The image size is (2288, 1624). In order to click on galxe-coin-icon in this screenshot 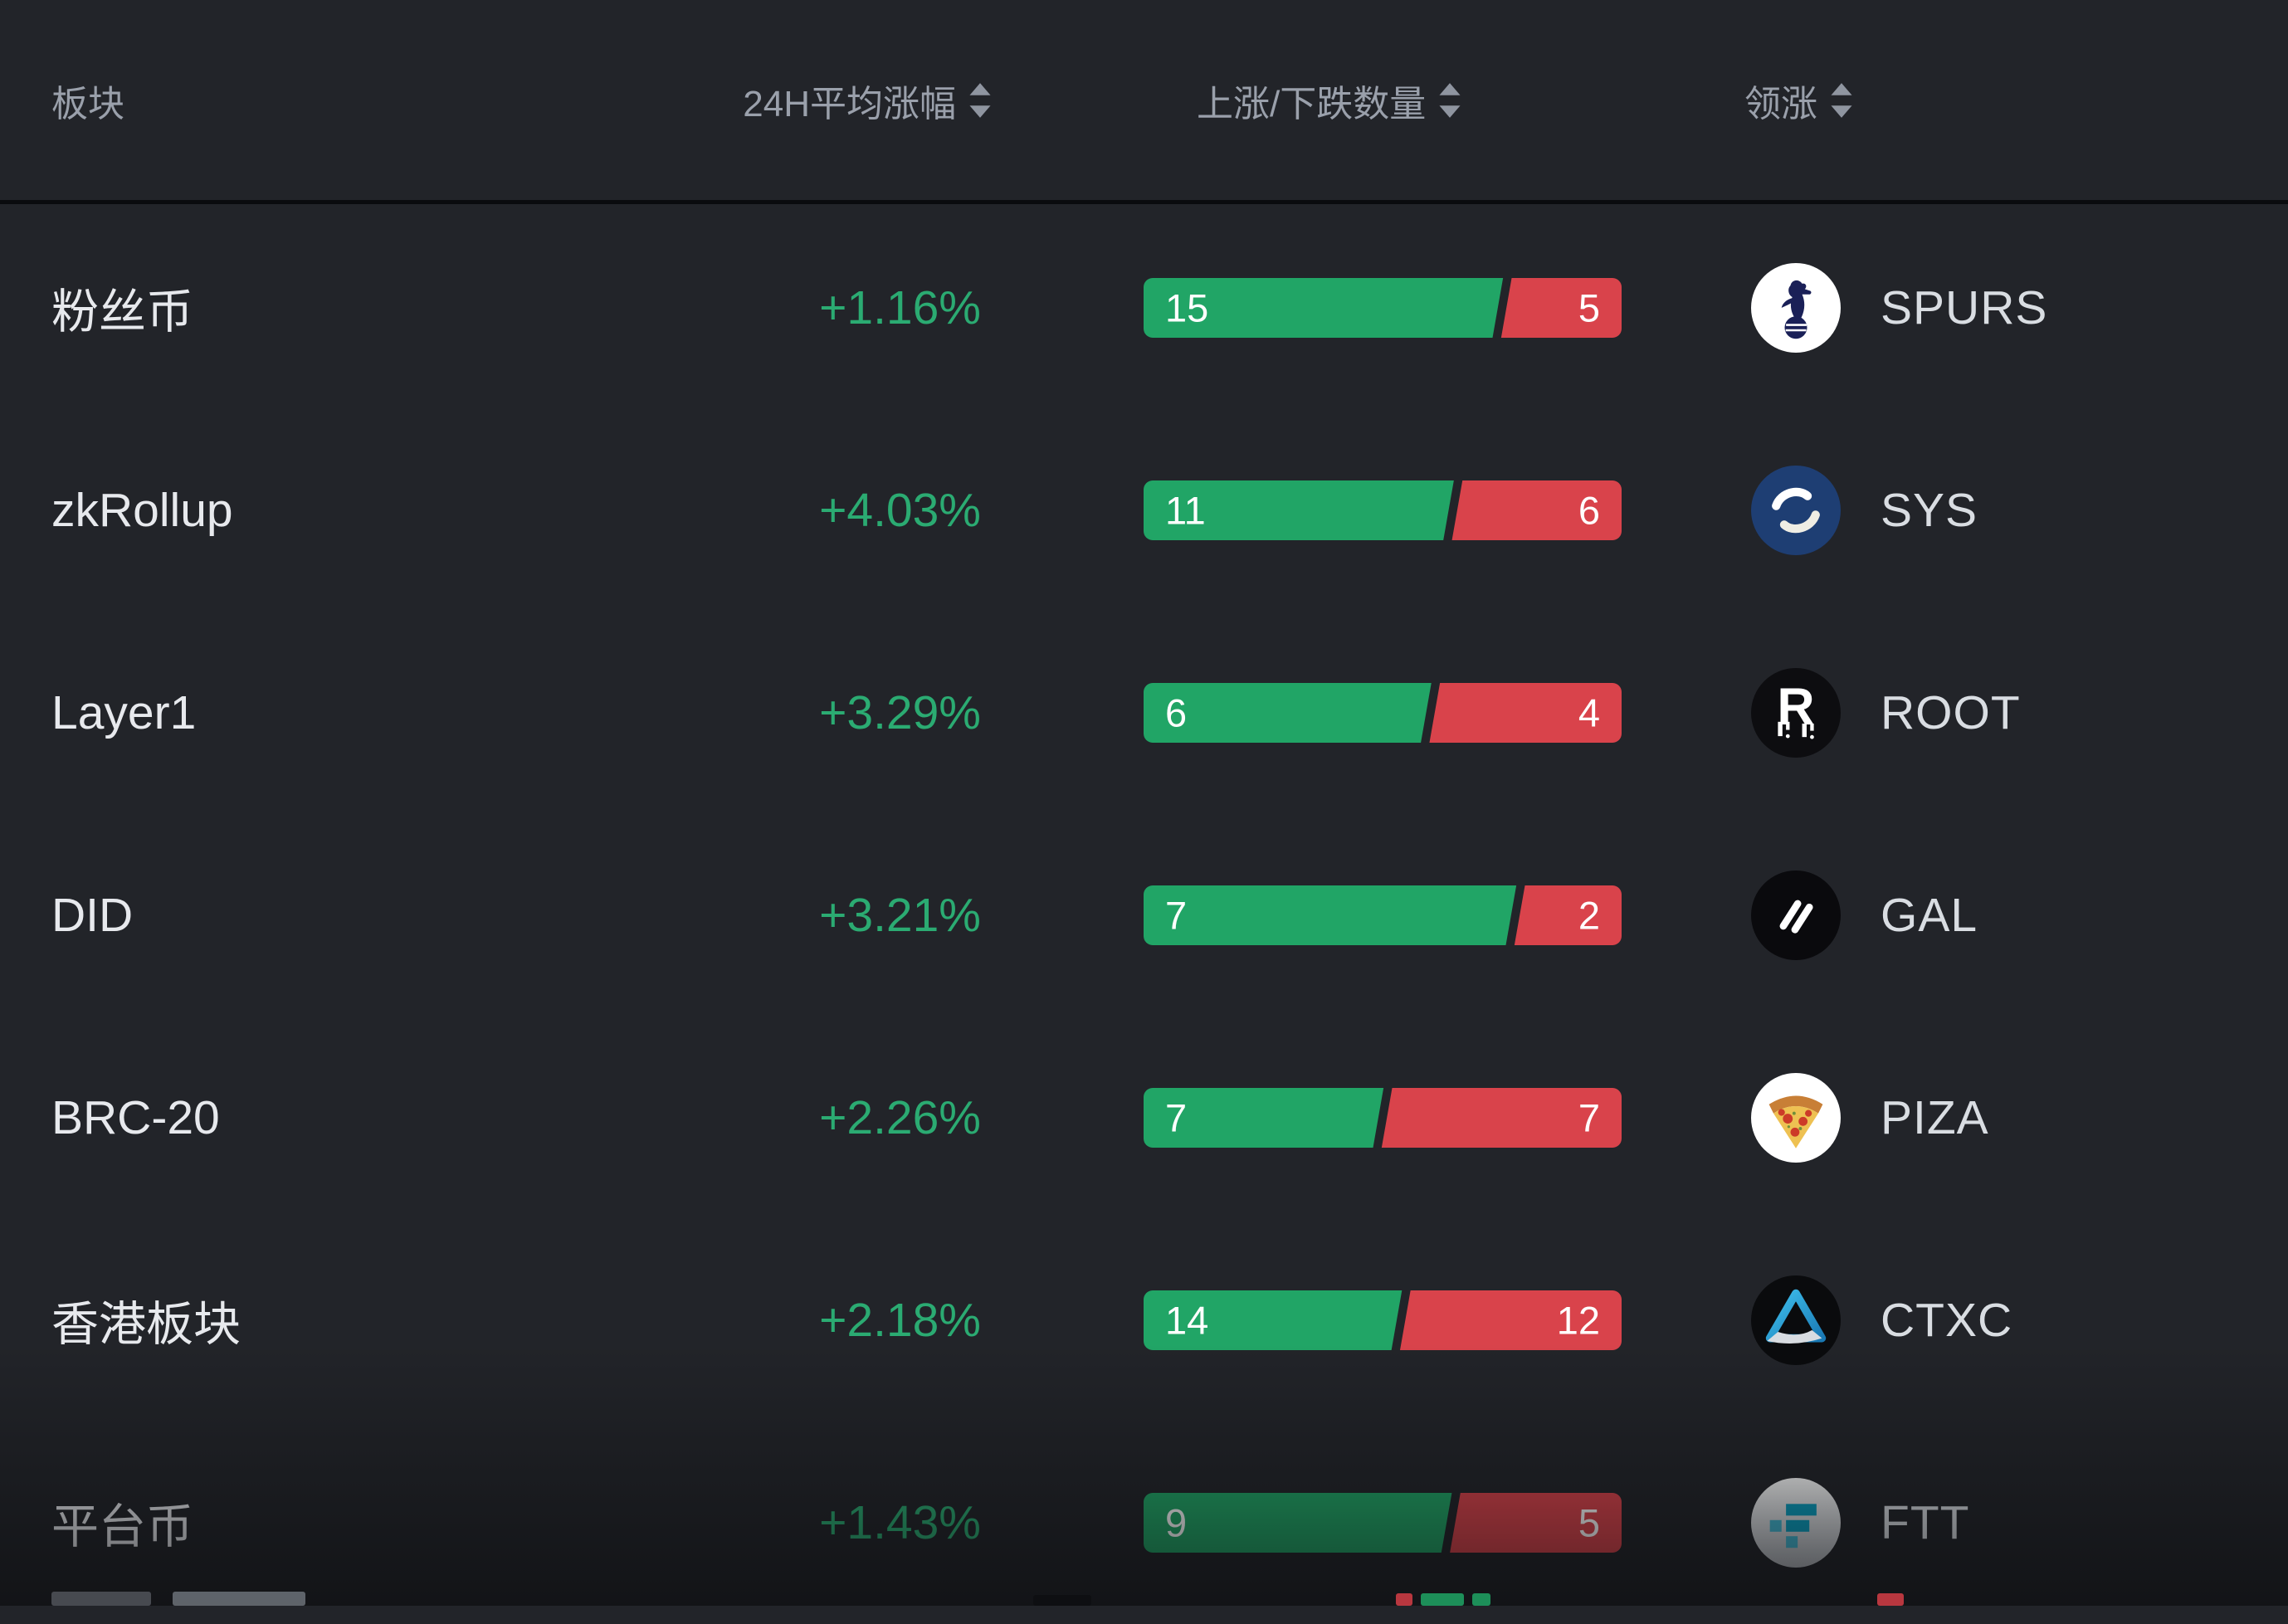, I will do `click(1796, 915)`.